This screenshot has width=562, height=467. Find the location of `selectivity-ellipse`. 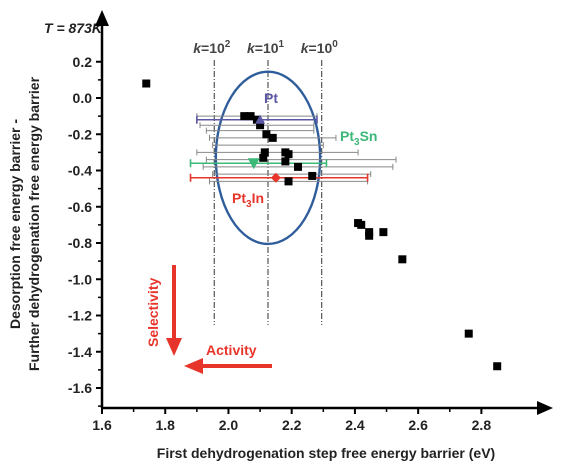

selectivity-ellipse is located at coordinates (268, 158).